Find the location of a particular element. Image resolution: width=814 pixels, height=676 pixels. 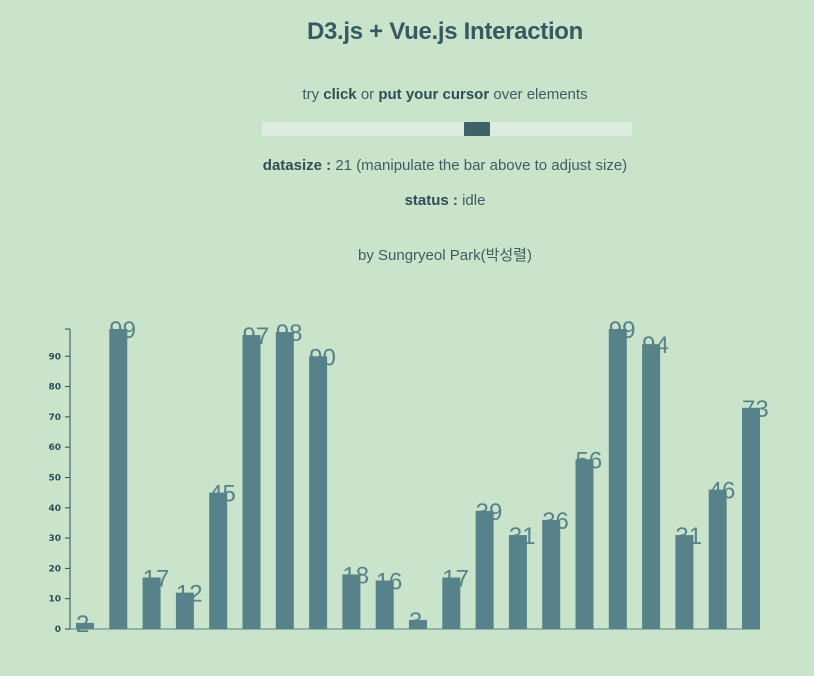

y-tick-label: 80 is located at coordinates (54, 388).